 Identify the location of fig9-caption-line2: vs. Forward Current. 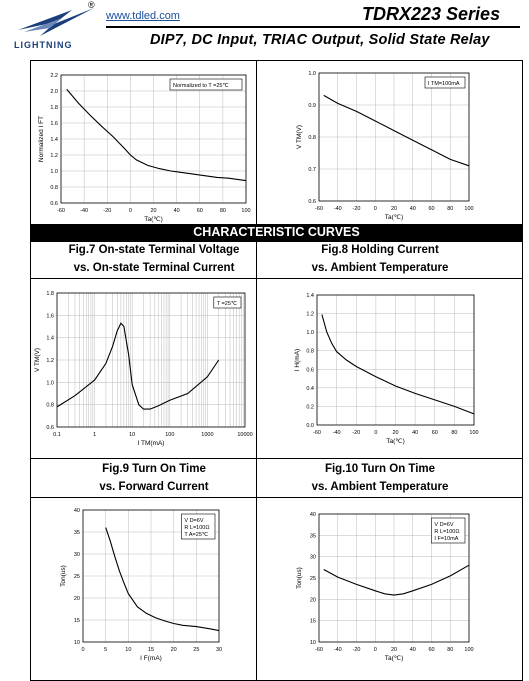
(154, 487).